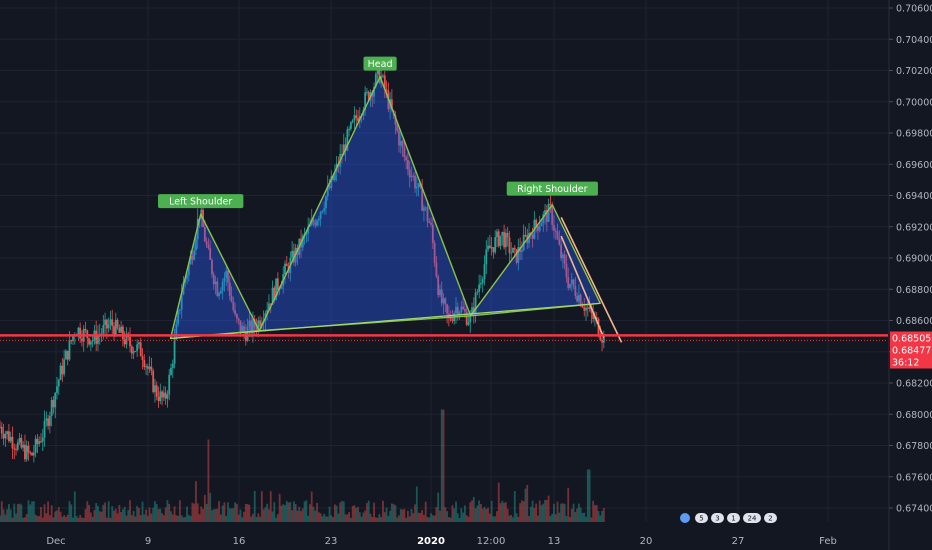  Describe the element at coordinates (910, 275) in the screenshot. I see `price-axis-panel` at that location.